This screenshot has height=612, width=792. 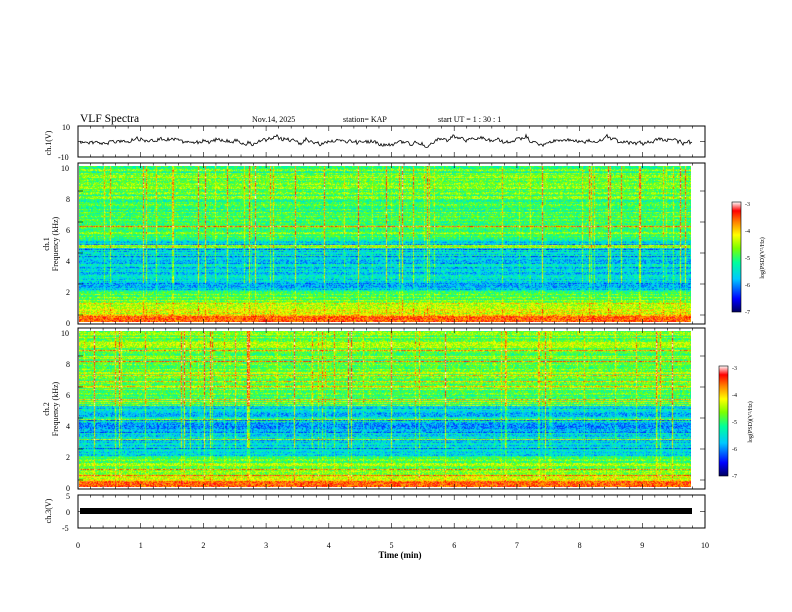 What do you see at coordinates (68, 261) in the screenshot?
I see `ch1-ftick-4: 4` at bounding box center [68, 261].